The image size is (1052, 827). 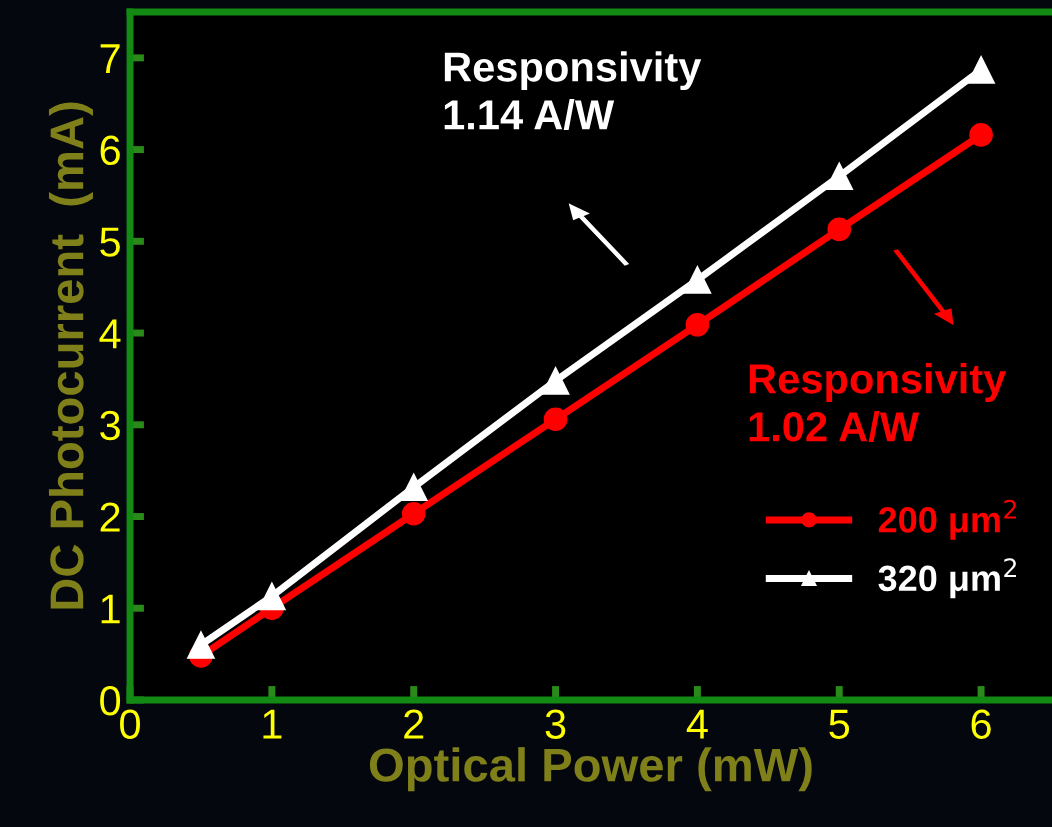 What do you see at coordinates (110, 425) in the screenshot?
I see `y-tick-label: 3` at bounding box center [110, 425].